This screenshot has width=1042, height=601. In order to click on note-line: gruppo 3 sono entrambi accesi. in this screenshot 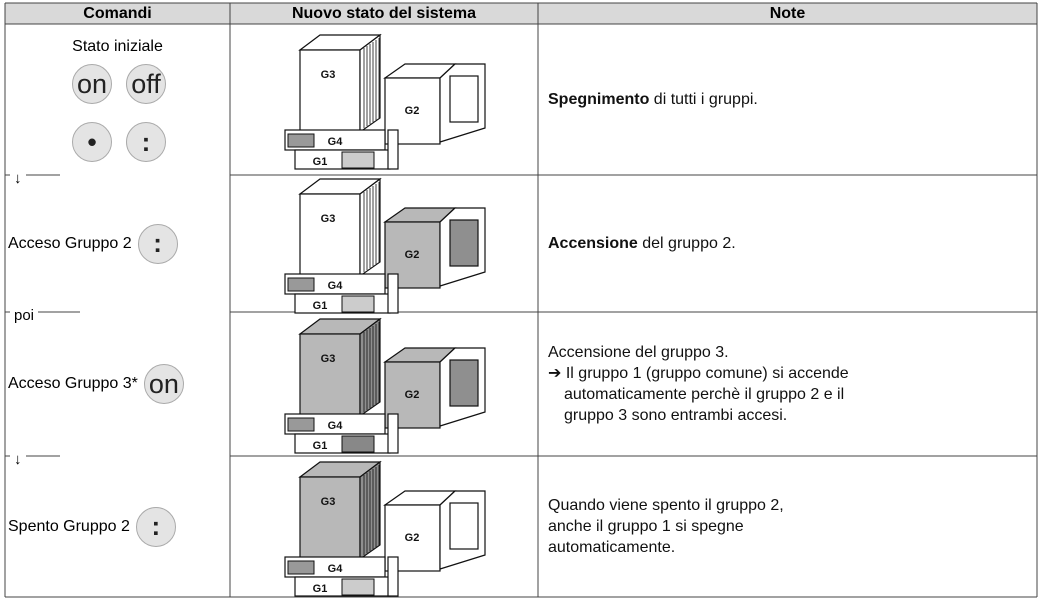, I will do `click(788, 415)`.